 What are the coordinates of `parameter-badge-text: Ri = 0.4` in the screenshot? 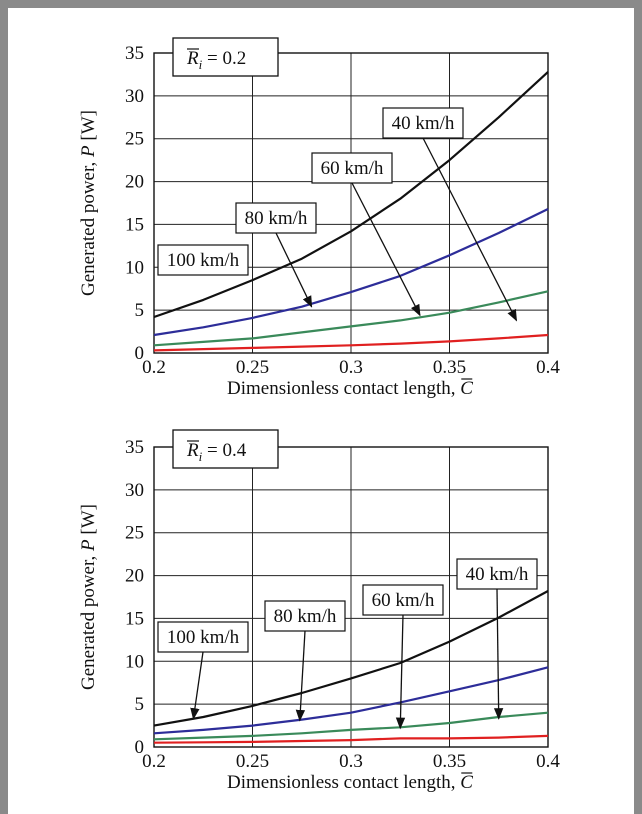 It's located at (216, 452).